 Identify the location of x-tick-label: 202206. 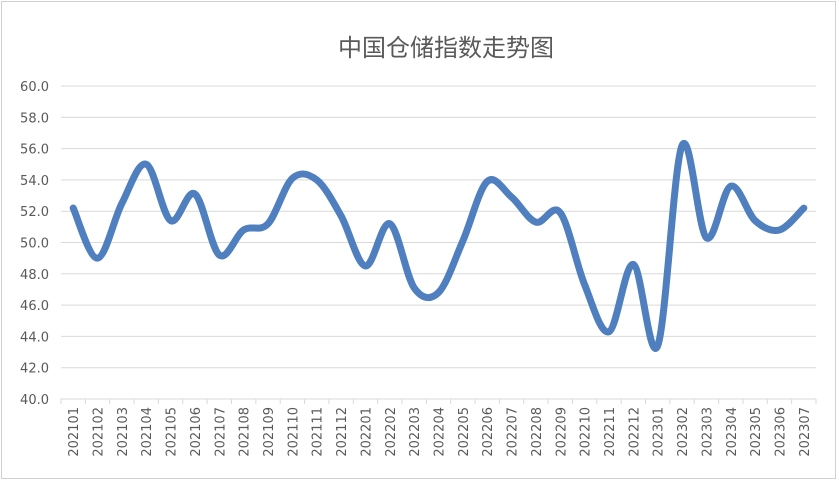
(488, 432).